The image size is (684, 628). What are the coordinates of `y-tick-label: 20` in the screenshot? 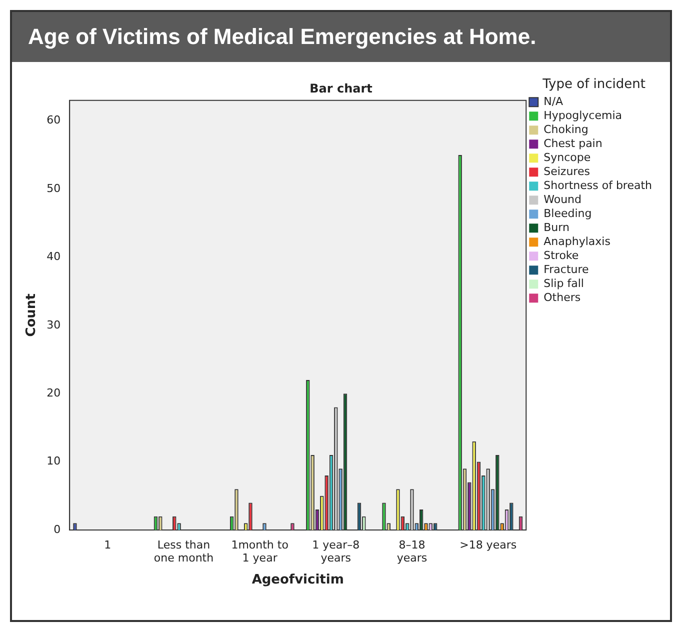 It's located at (53, 393).